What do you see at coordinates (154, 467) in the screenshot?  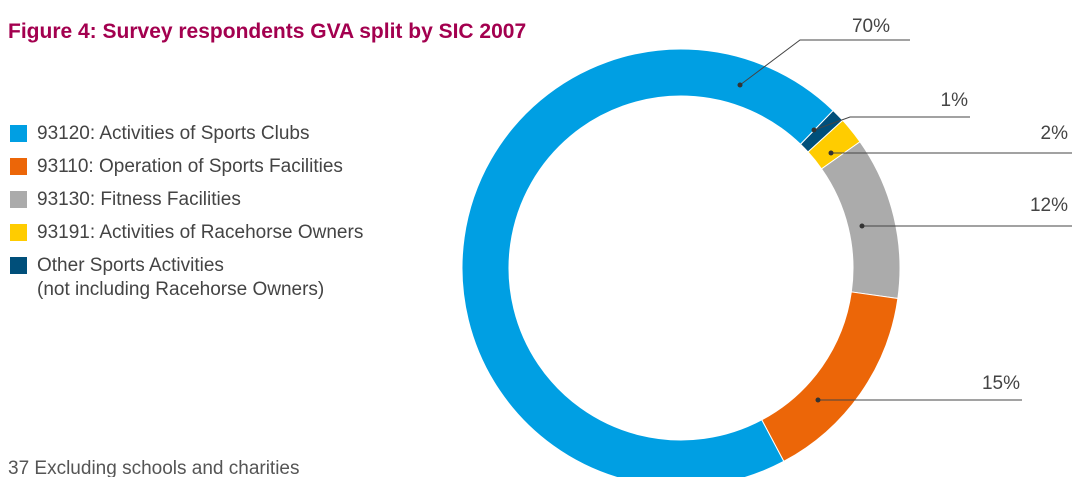 I see `footnote: 37 Excluding schools and charities` at bounding box center [154, 467].